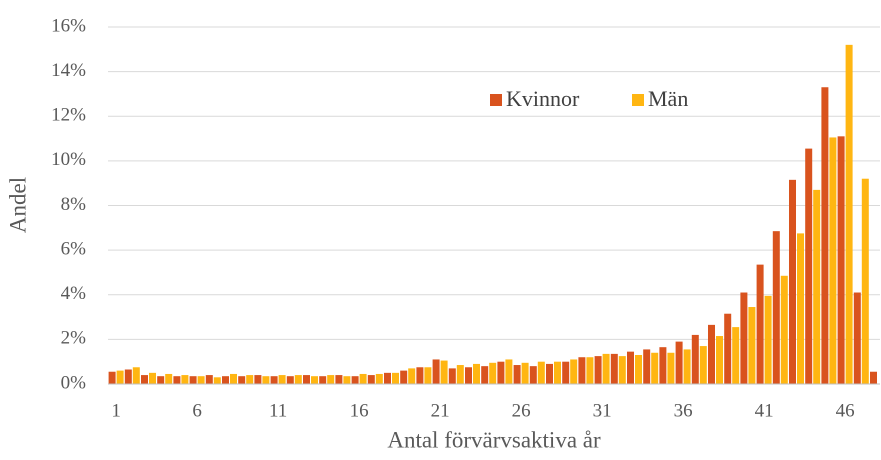 The width and height of the screenshot is (881, 460). Describe the element at coordinates (68, 115) in the screenshot. I see `y-tick-label: 12%` at that location.